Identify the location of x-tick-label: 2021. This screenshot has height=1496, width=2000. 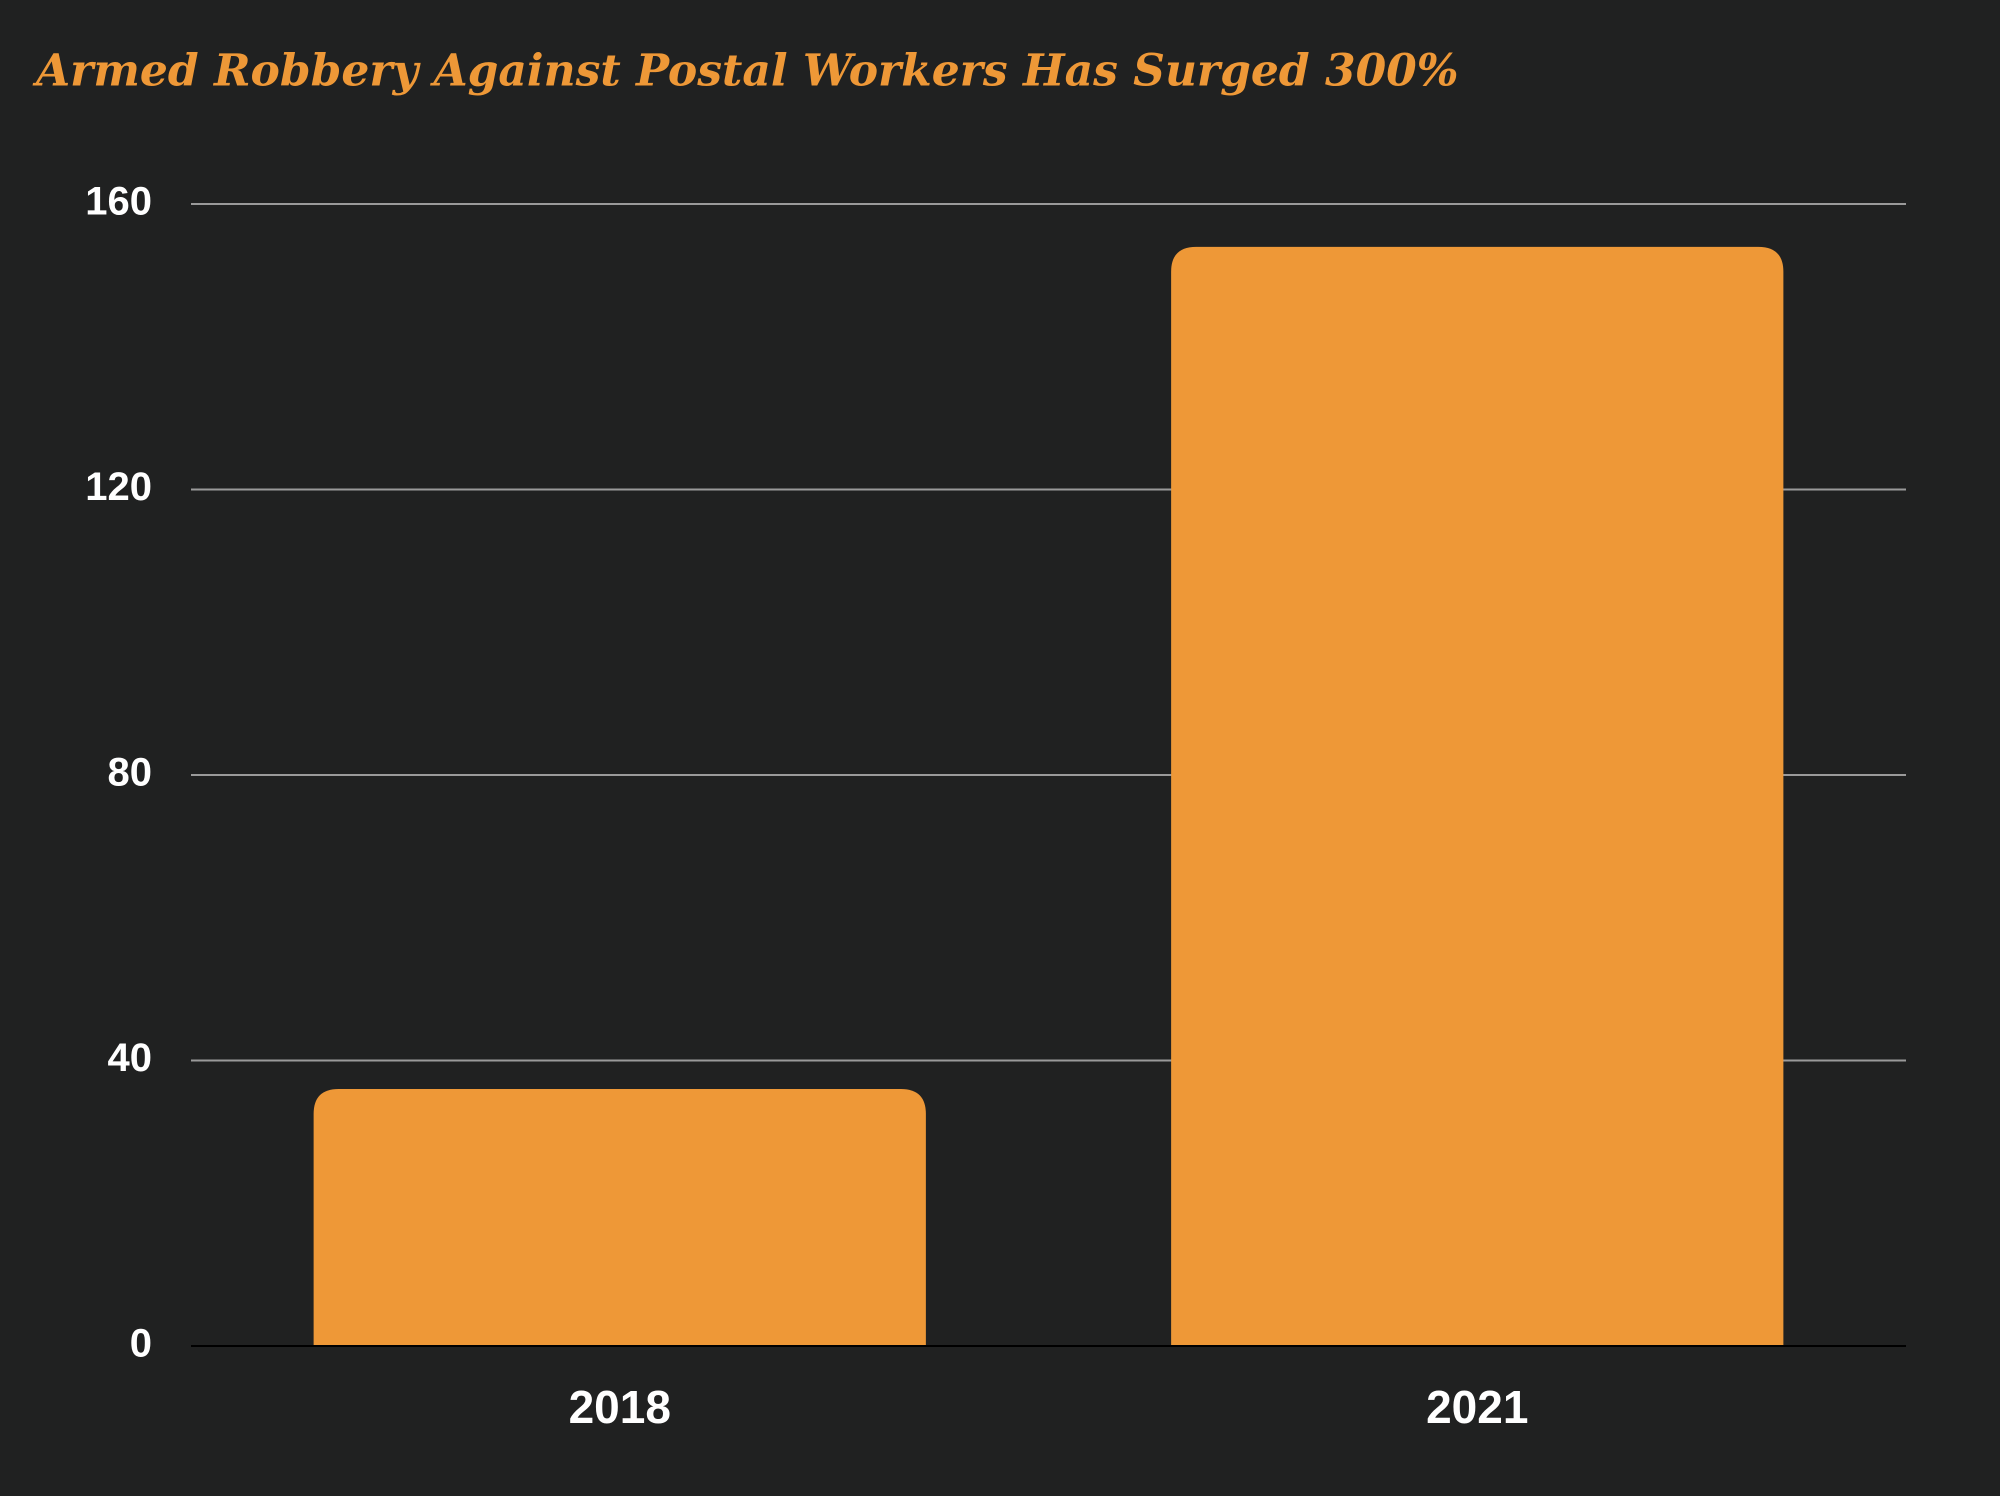
(1477, 1407).